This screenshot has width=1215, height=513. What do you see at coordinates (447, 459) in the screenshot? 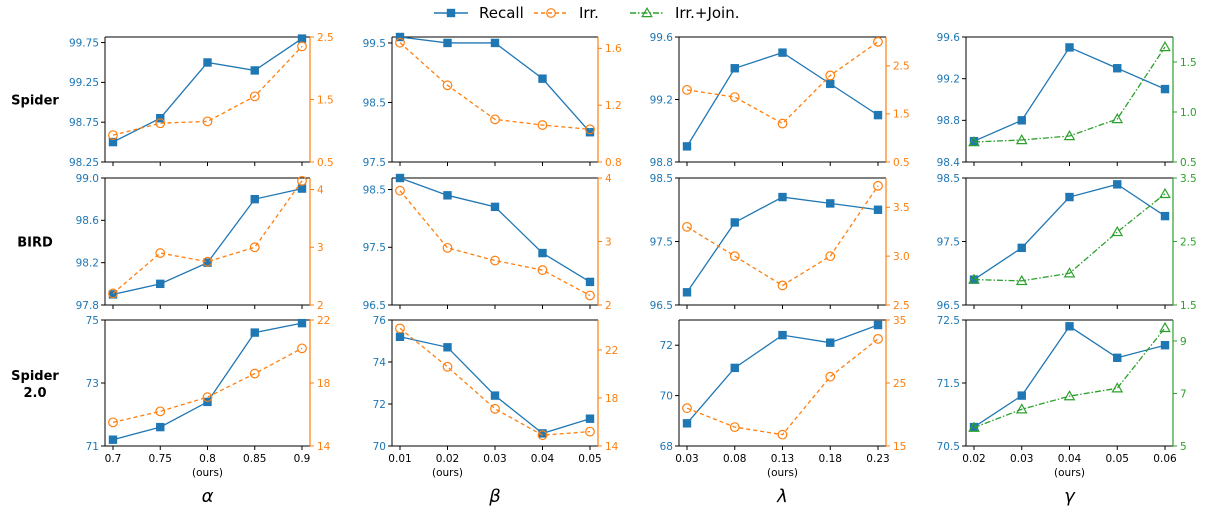
I see `x-tick-label: 0.02` at bounding box center [447, 459].